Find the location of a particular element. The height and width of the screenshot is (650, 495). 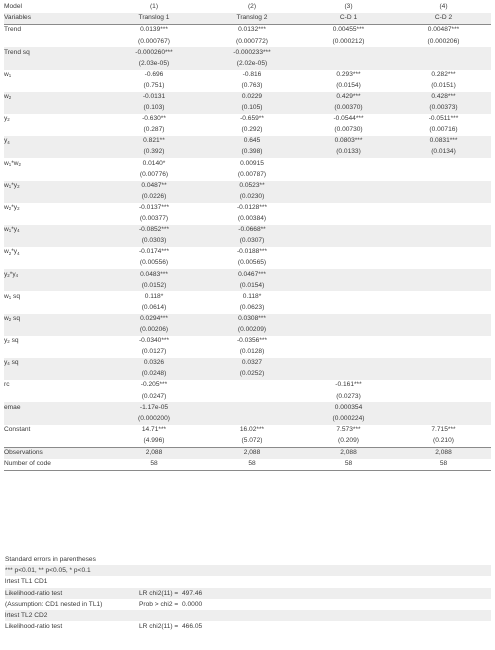

cell-col-1: 0.0139*** is located at coordinates (154, 30).